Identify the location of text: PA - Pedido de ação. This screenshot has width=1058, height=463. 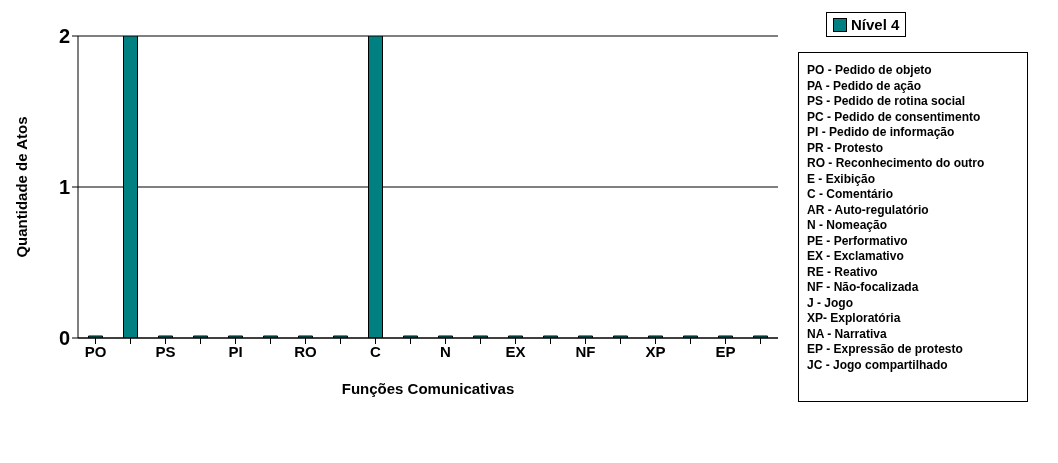
(865, 86).